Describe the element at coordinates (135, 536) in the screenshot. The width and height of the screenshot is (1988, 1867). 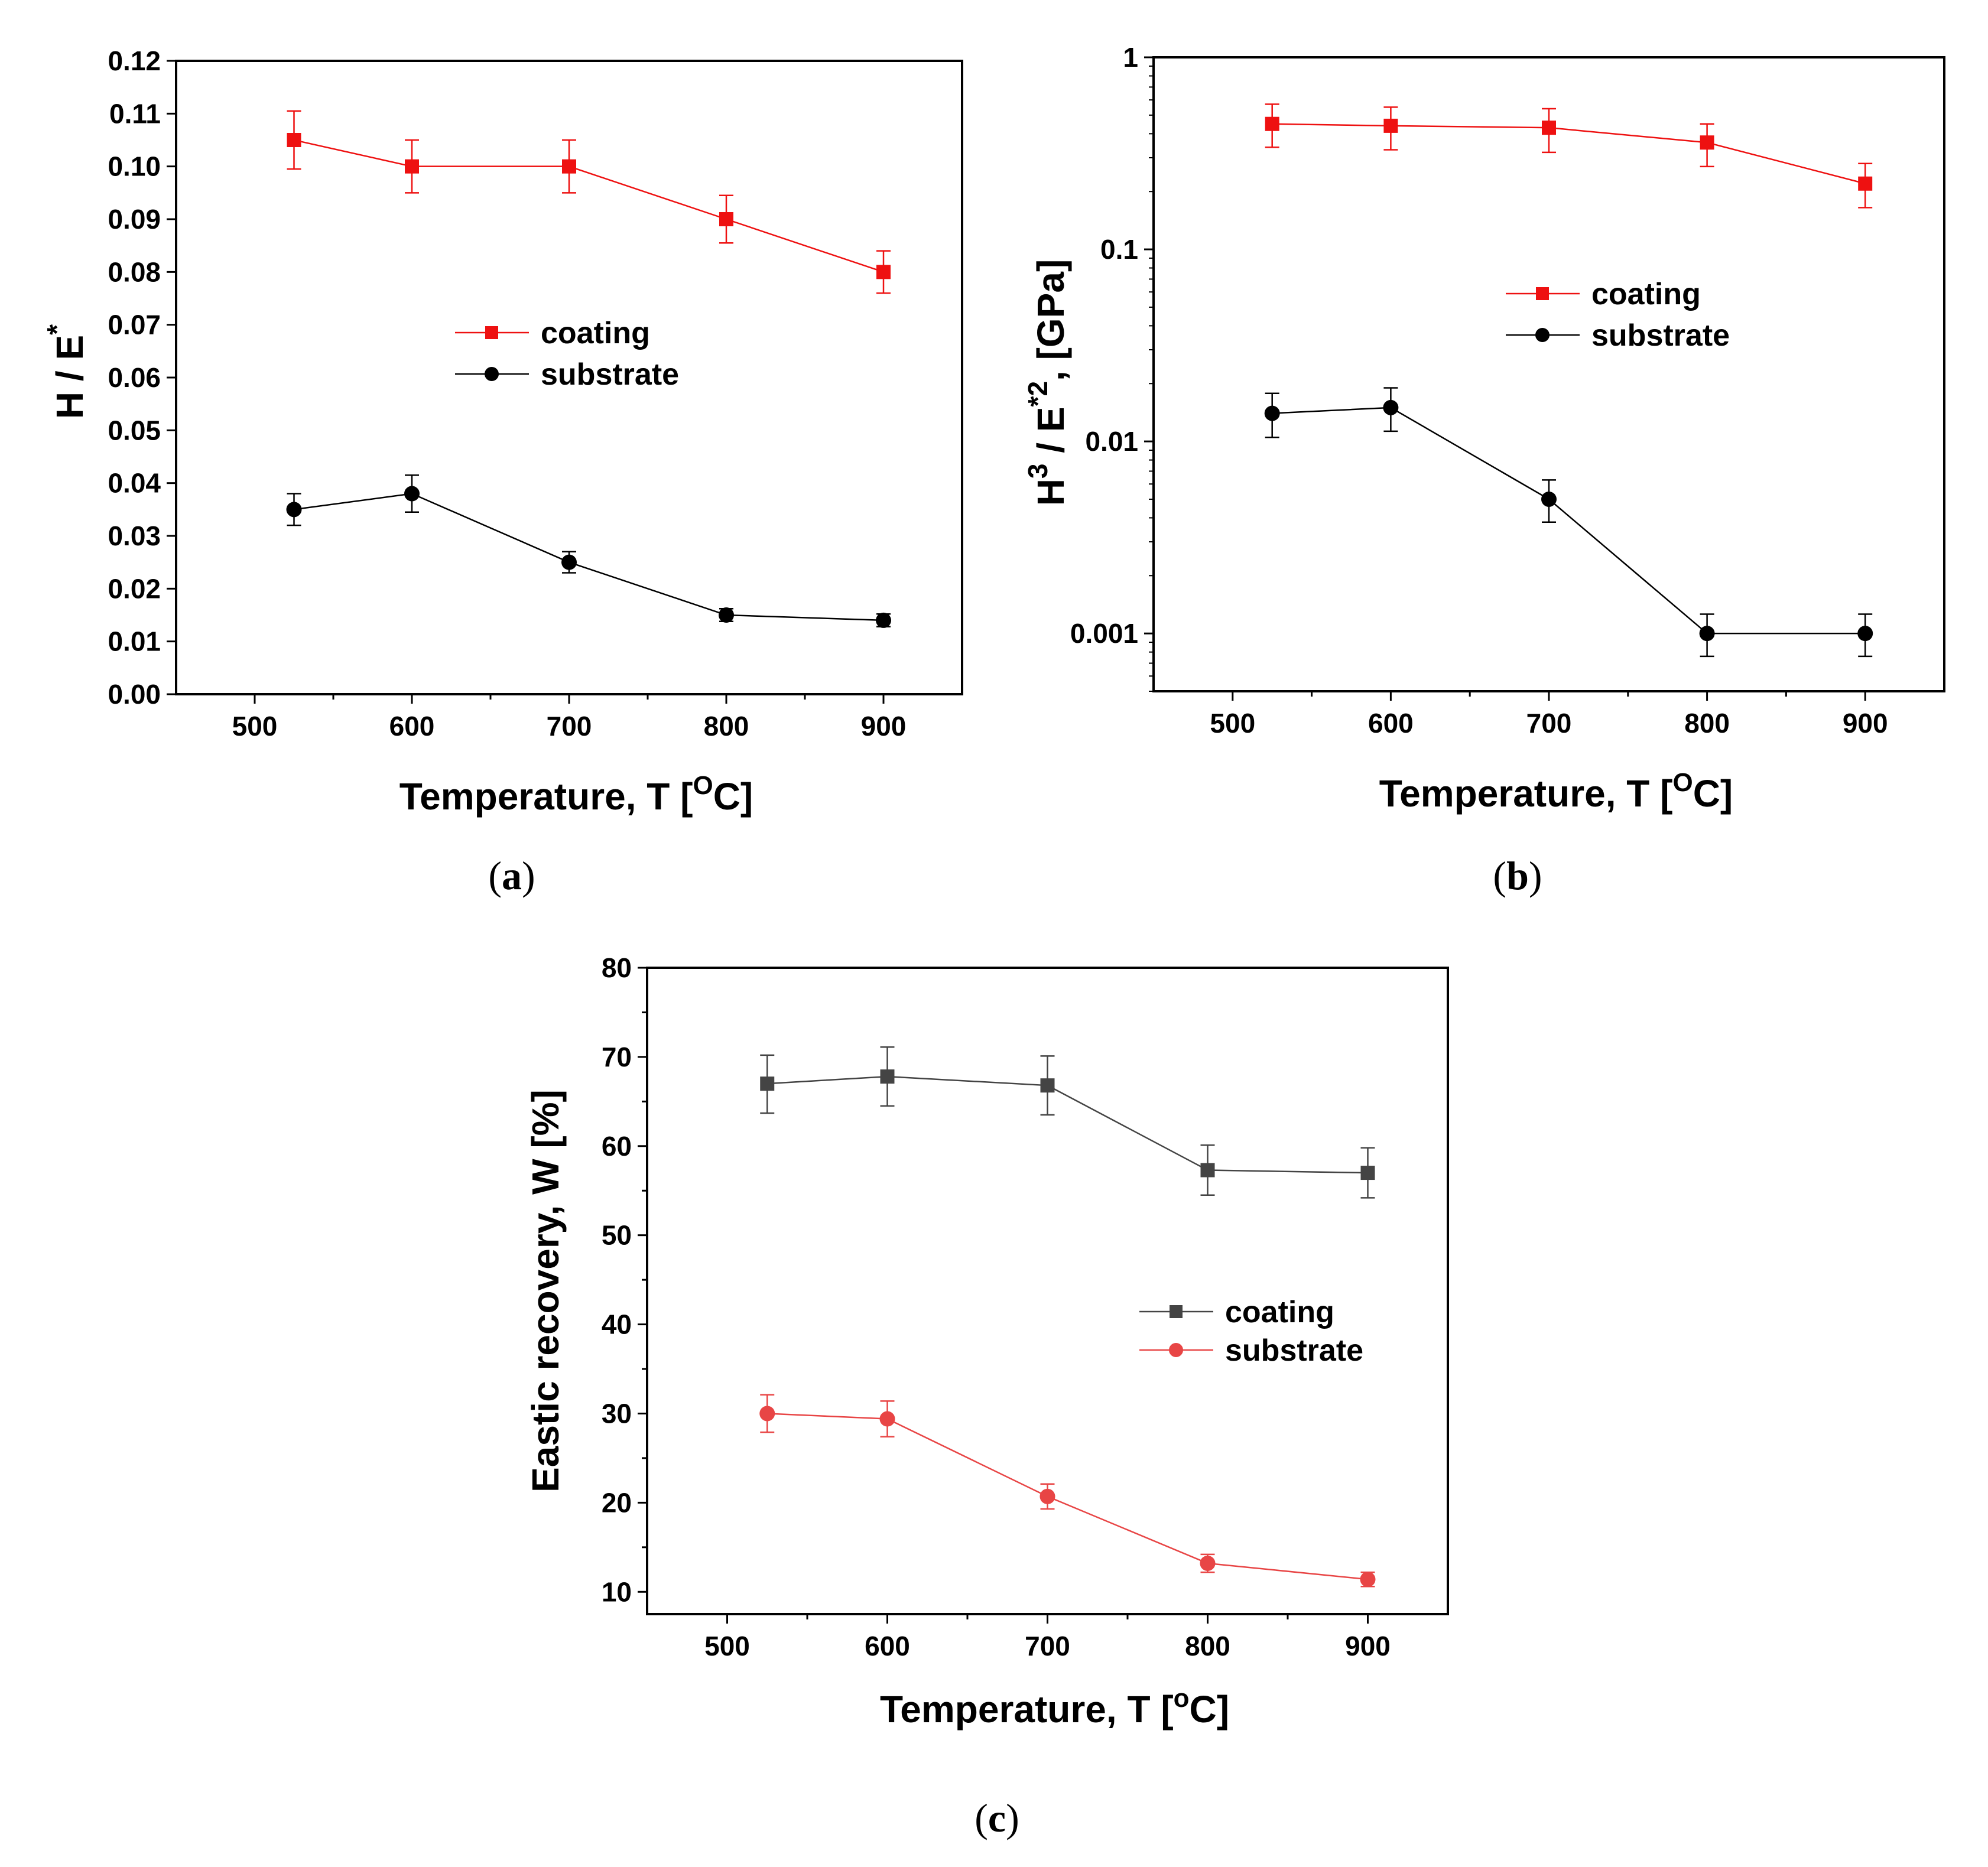
I see `y-tick-label: 0.03` at that location.